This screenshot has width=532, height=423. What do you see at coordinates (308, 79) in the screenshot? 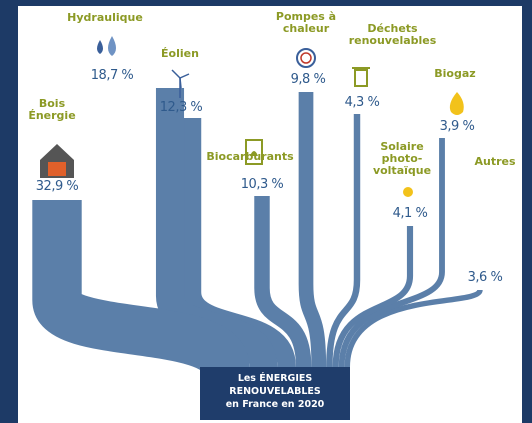
I see `value-label: 9,8 %` at bounding box center [308, 79].